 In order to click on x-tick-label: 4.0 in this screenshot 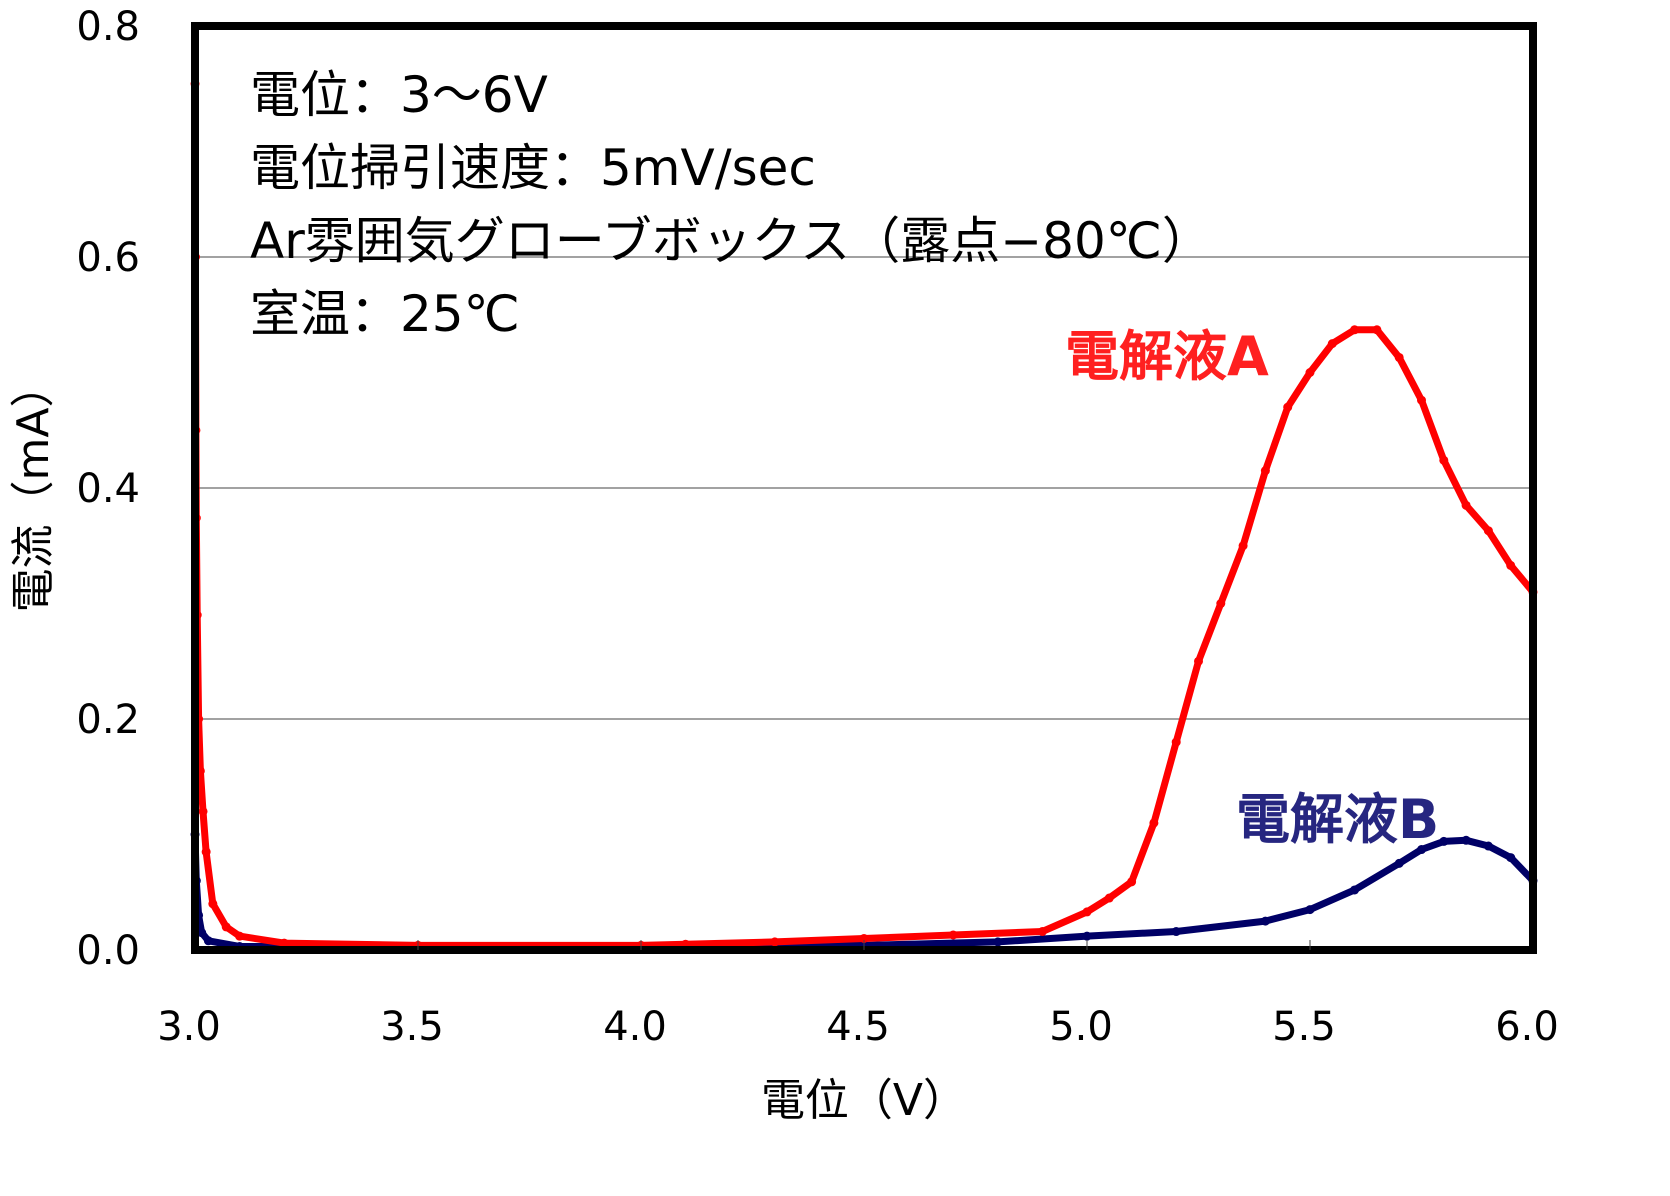, I will do `click(635, 1027)`.